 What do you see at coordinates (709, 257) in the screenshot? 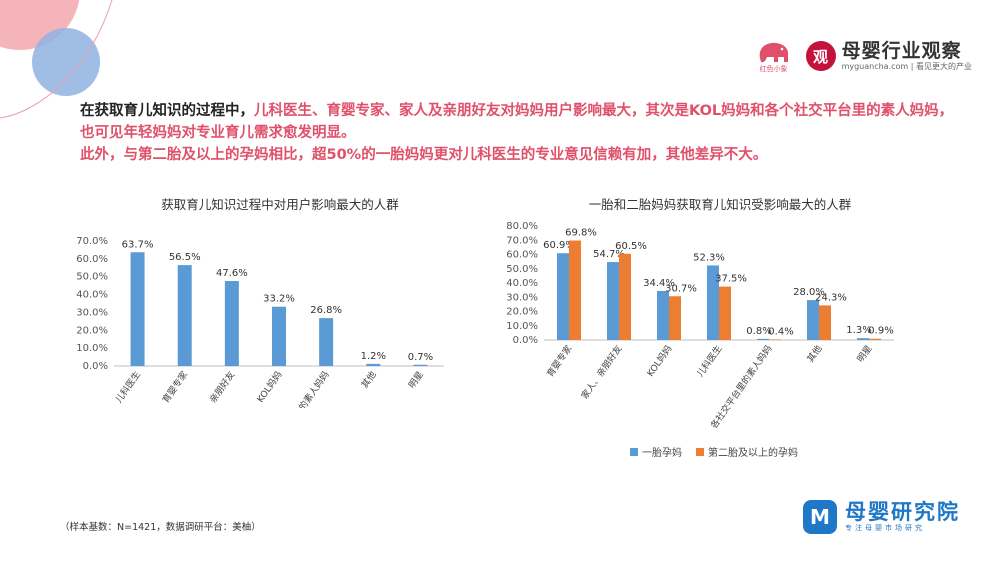
I see `data-label: 52.3%` at bounding box center [709, 257].